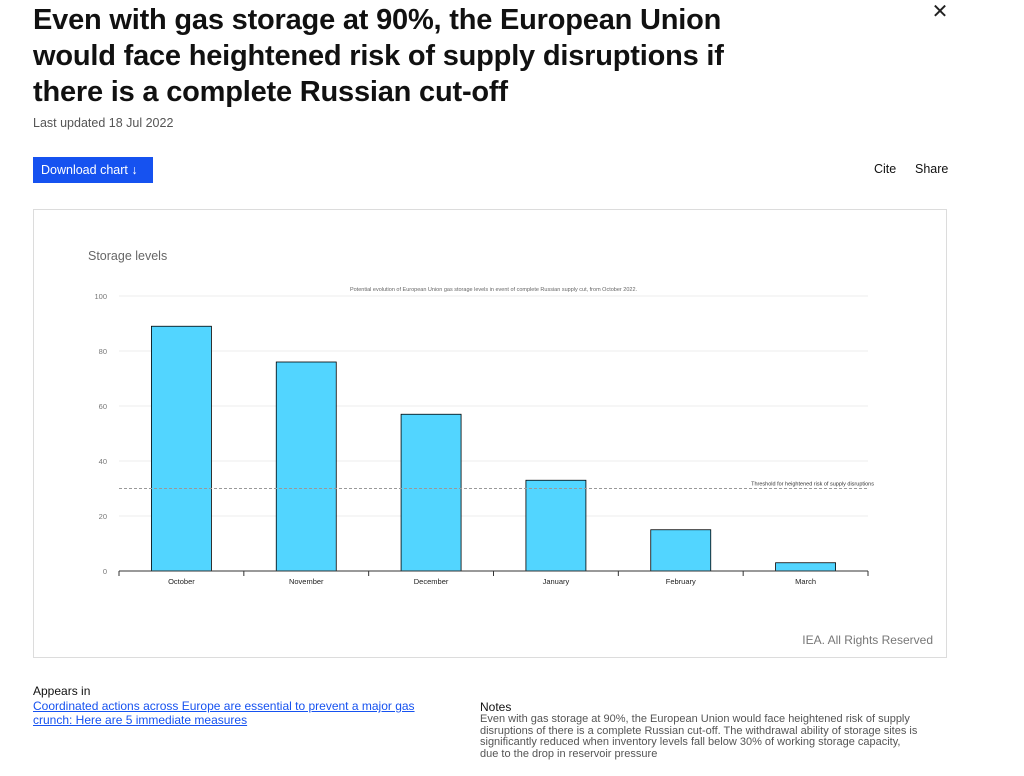 This screenshot has width=1024, height=776. I want to click on y-tick-label: 0, so click(105, 571).